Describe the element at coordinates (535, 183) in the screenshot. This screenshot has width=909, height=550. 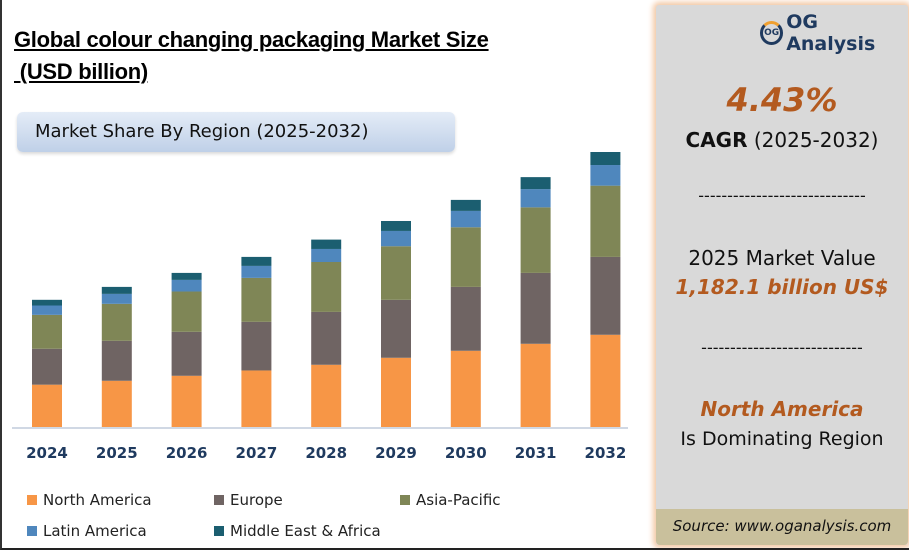
I see `bar-segment-middle-east-africa-2031` at that location.